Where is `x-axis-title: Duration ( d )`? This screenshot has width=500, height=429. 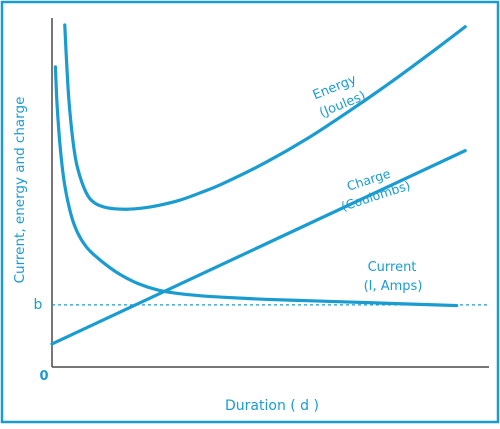
x-axis-title: Duration ( d ) is located at coordinates (272, 406).